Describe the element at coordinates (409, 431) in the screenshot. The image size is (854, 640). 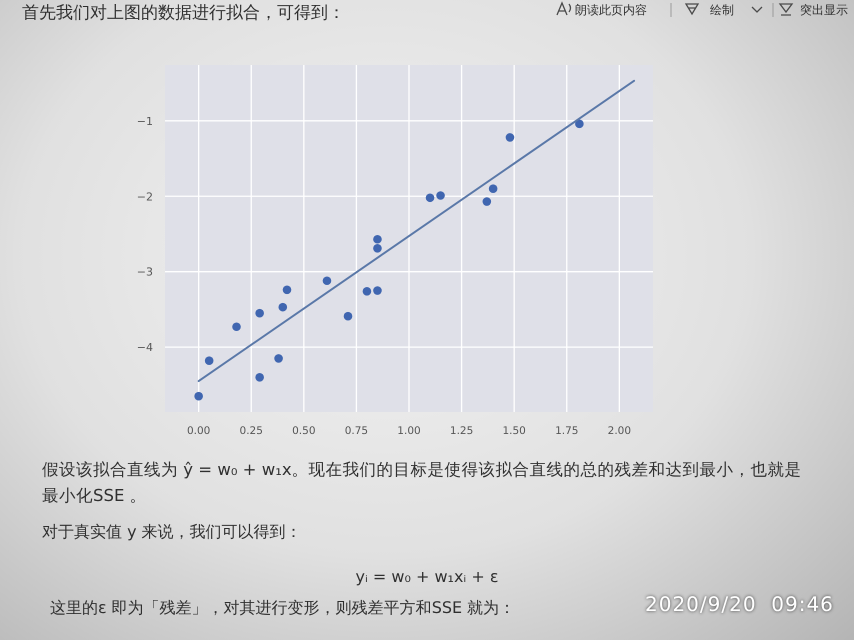
I see `x-tick-label: 1.00` at that location.